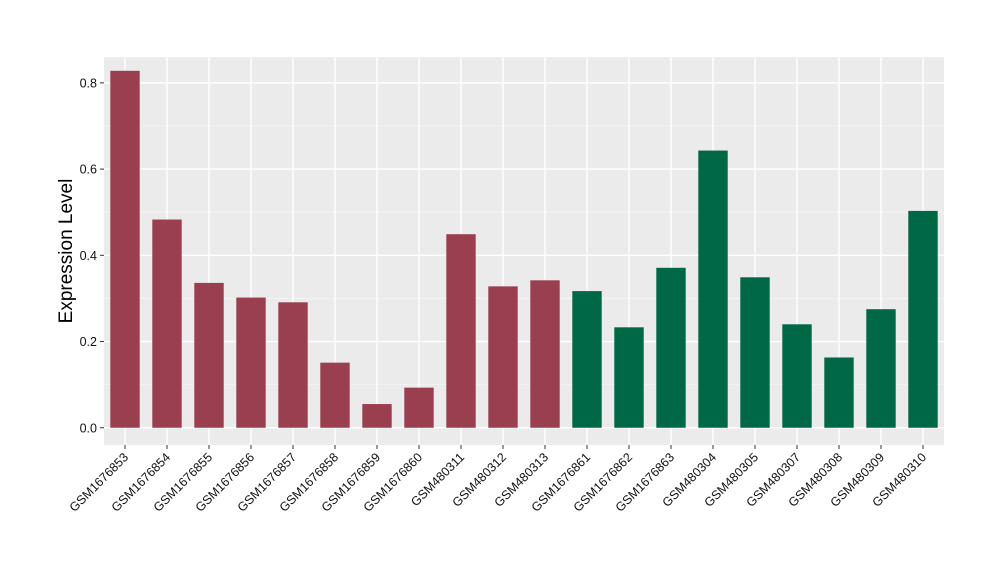  I want to click on bar-GSM1676856, so click(251, 362).